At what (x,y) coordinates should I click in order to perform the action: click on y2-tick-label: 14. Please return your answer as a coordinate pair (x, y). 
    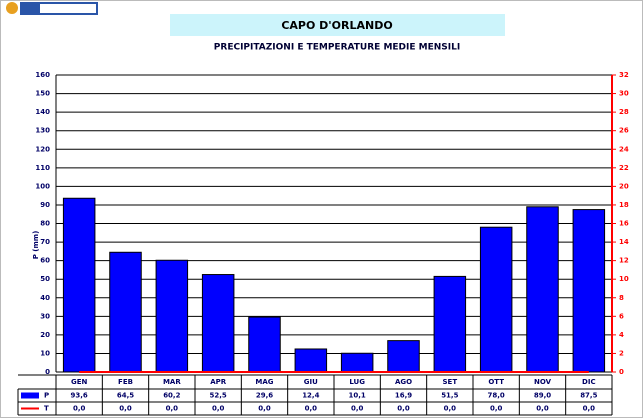
    Looking at the image, I should click on (624, 242).